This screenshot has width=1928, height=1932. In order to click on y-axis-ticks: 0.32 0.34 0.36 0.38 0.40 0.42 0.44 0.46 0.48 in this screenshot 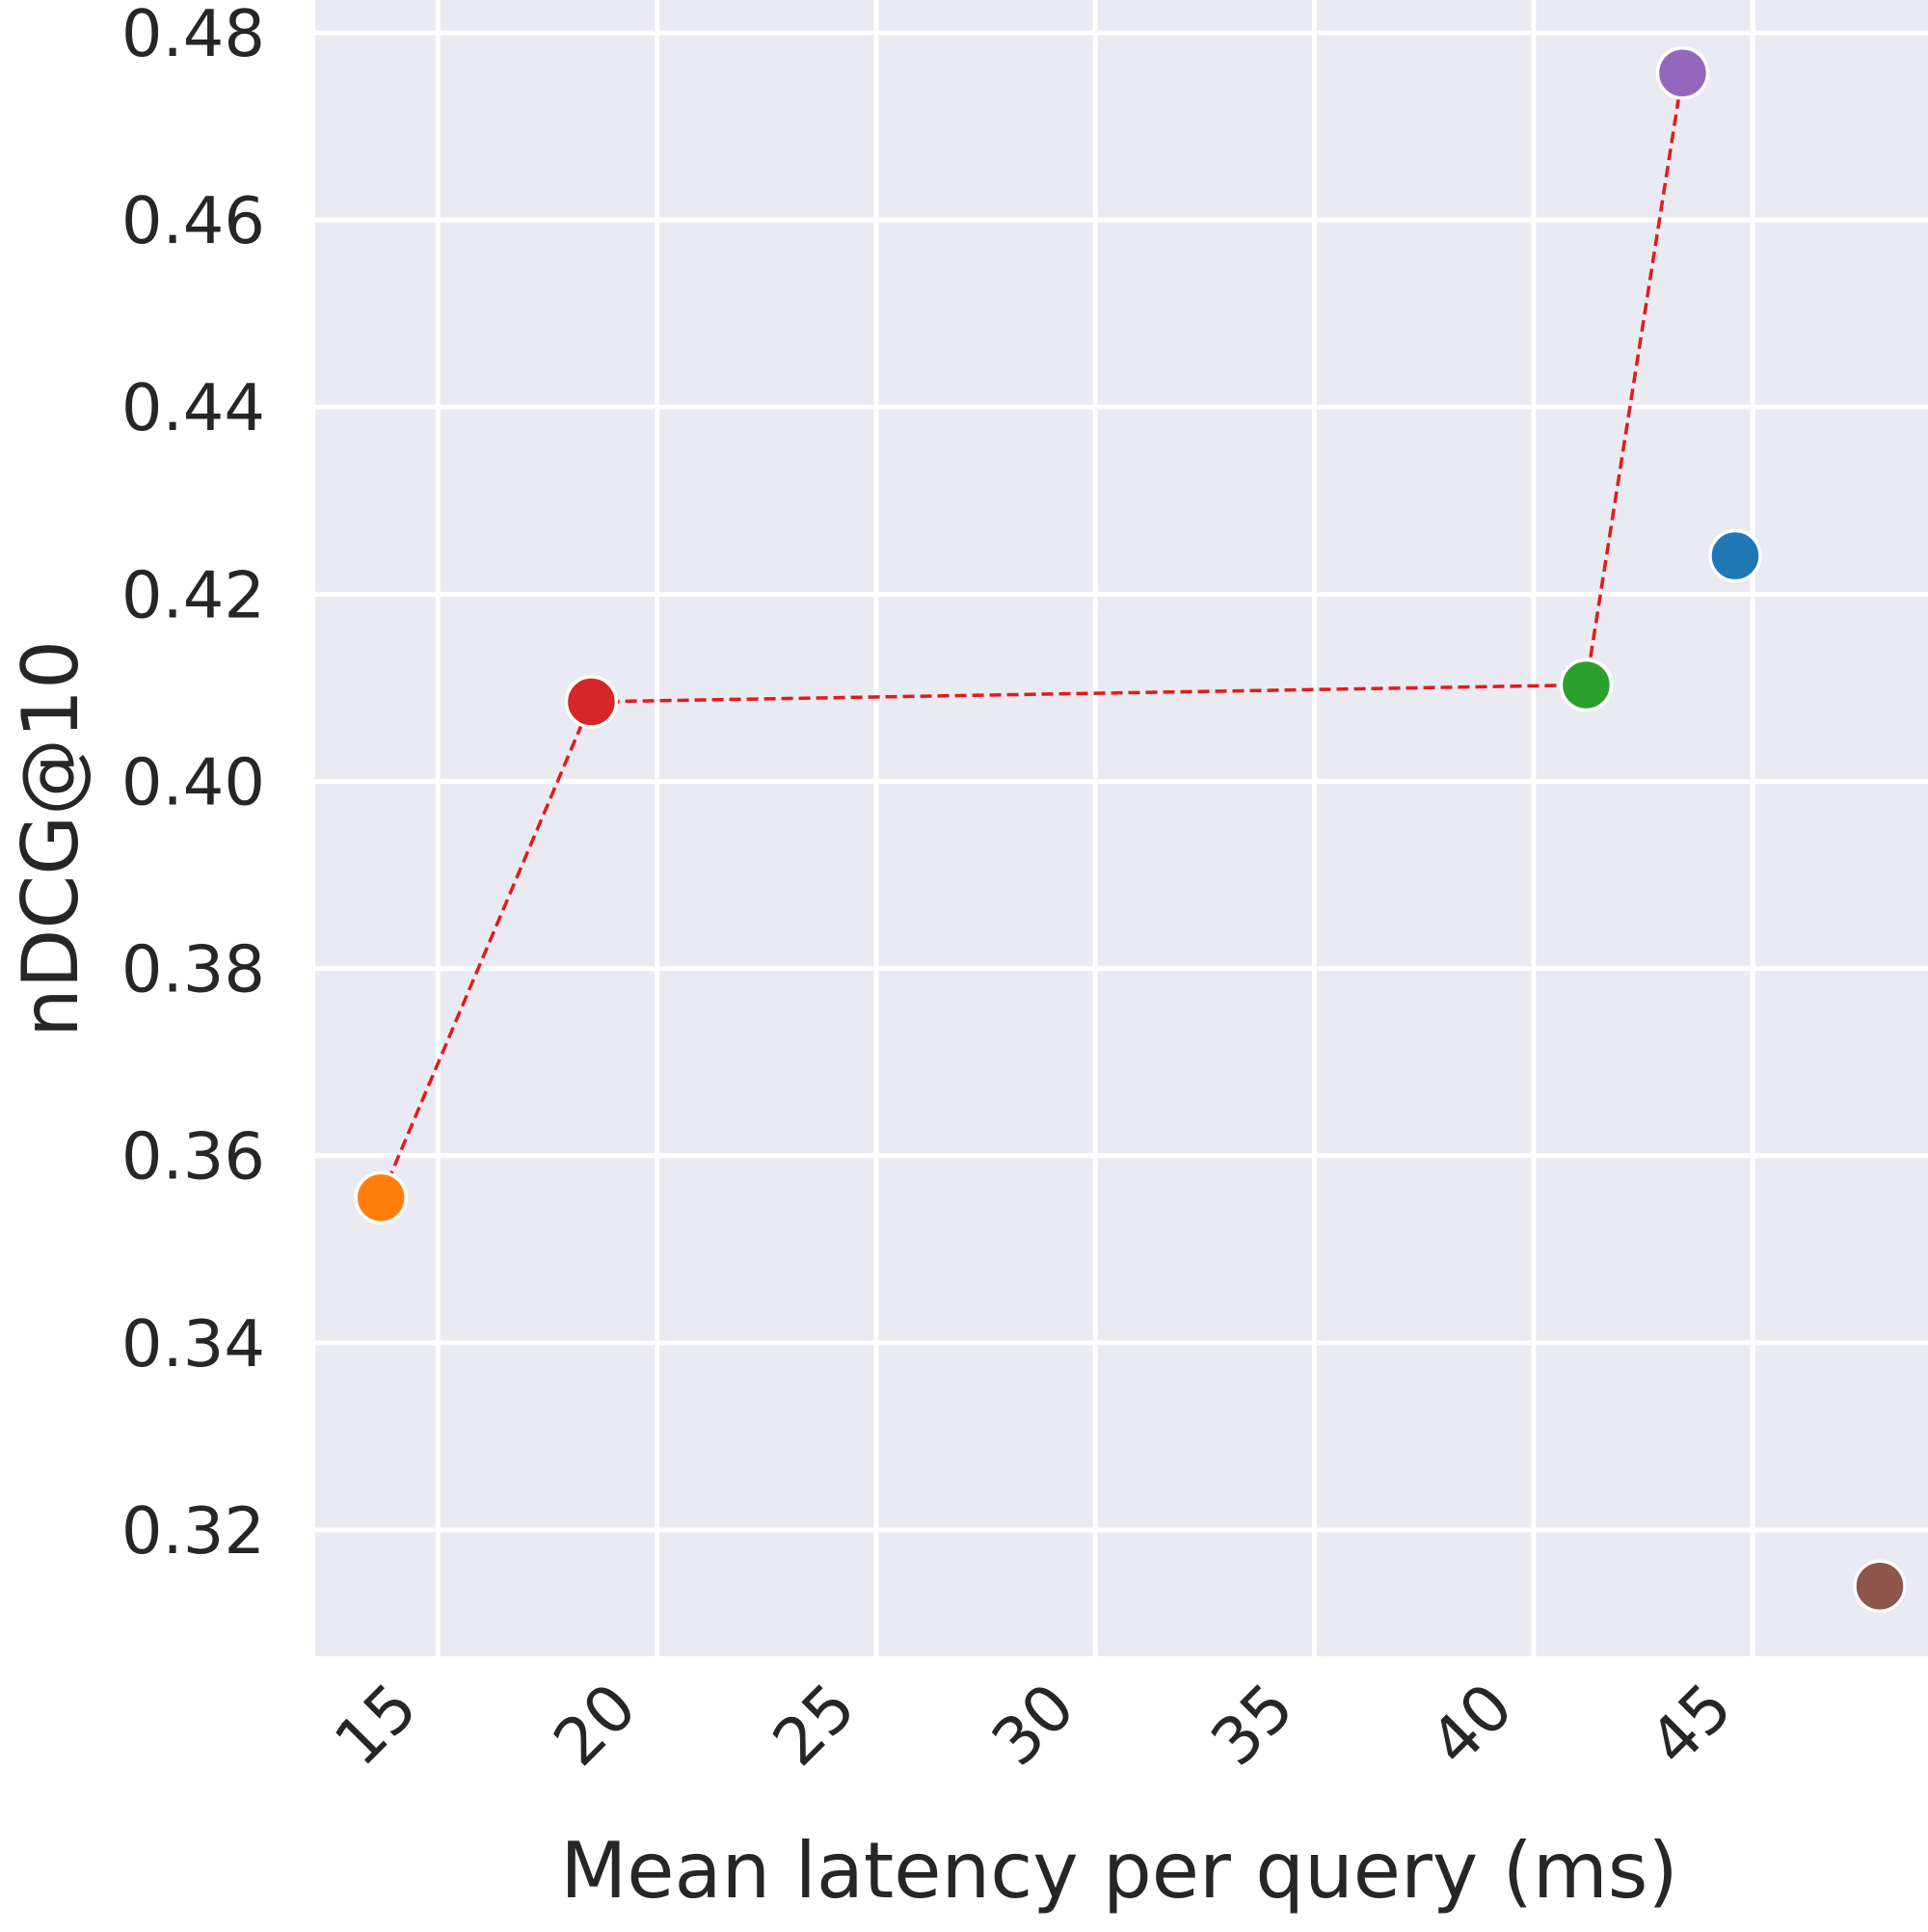, I will do `click(193, 785)`.